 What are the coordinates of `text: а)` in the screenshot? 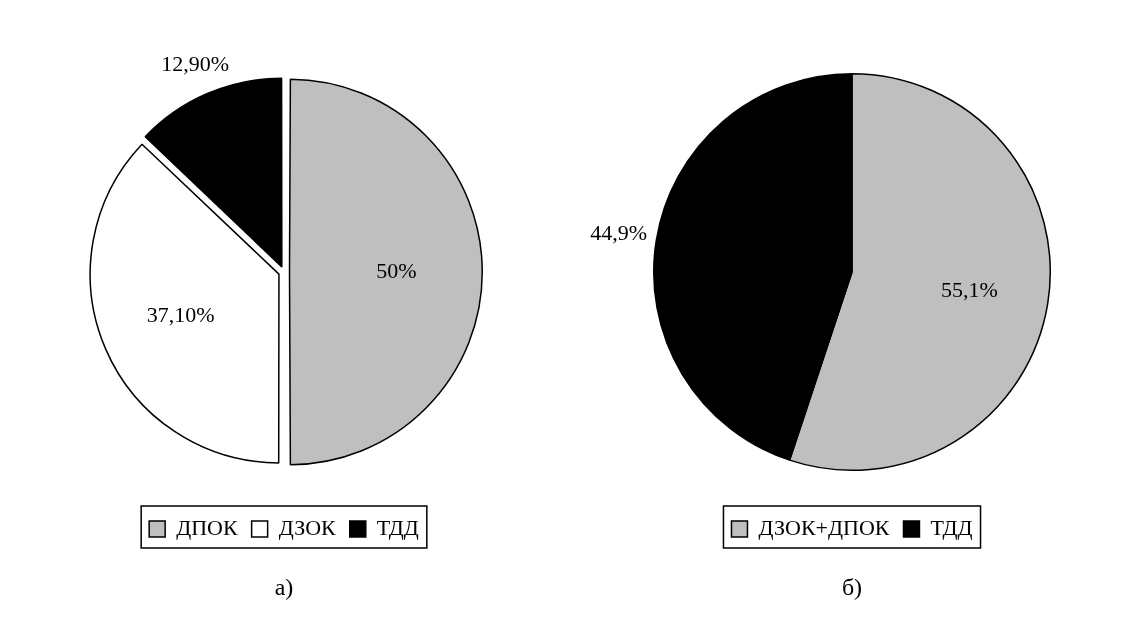 It's located at (284, 587).